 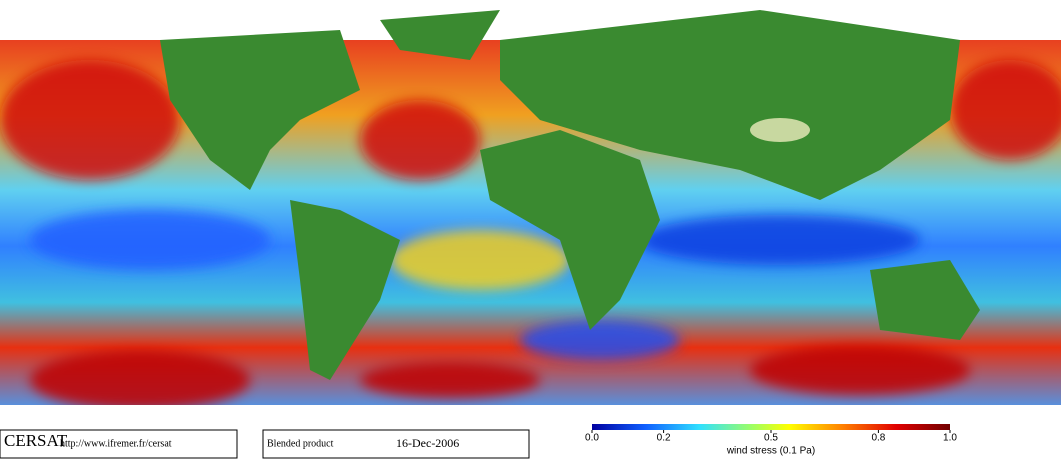 I want to click on logo-box, so click(x=119, y=444).